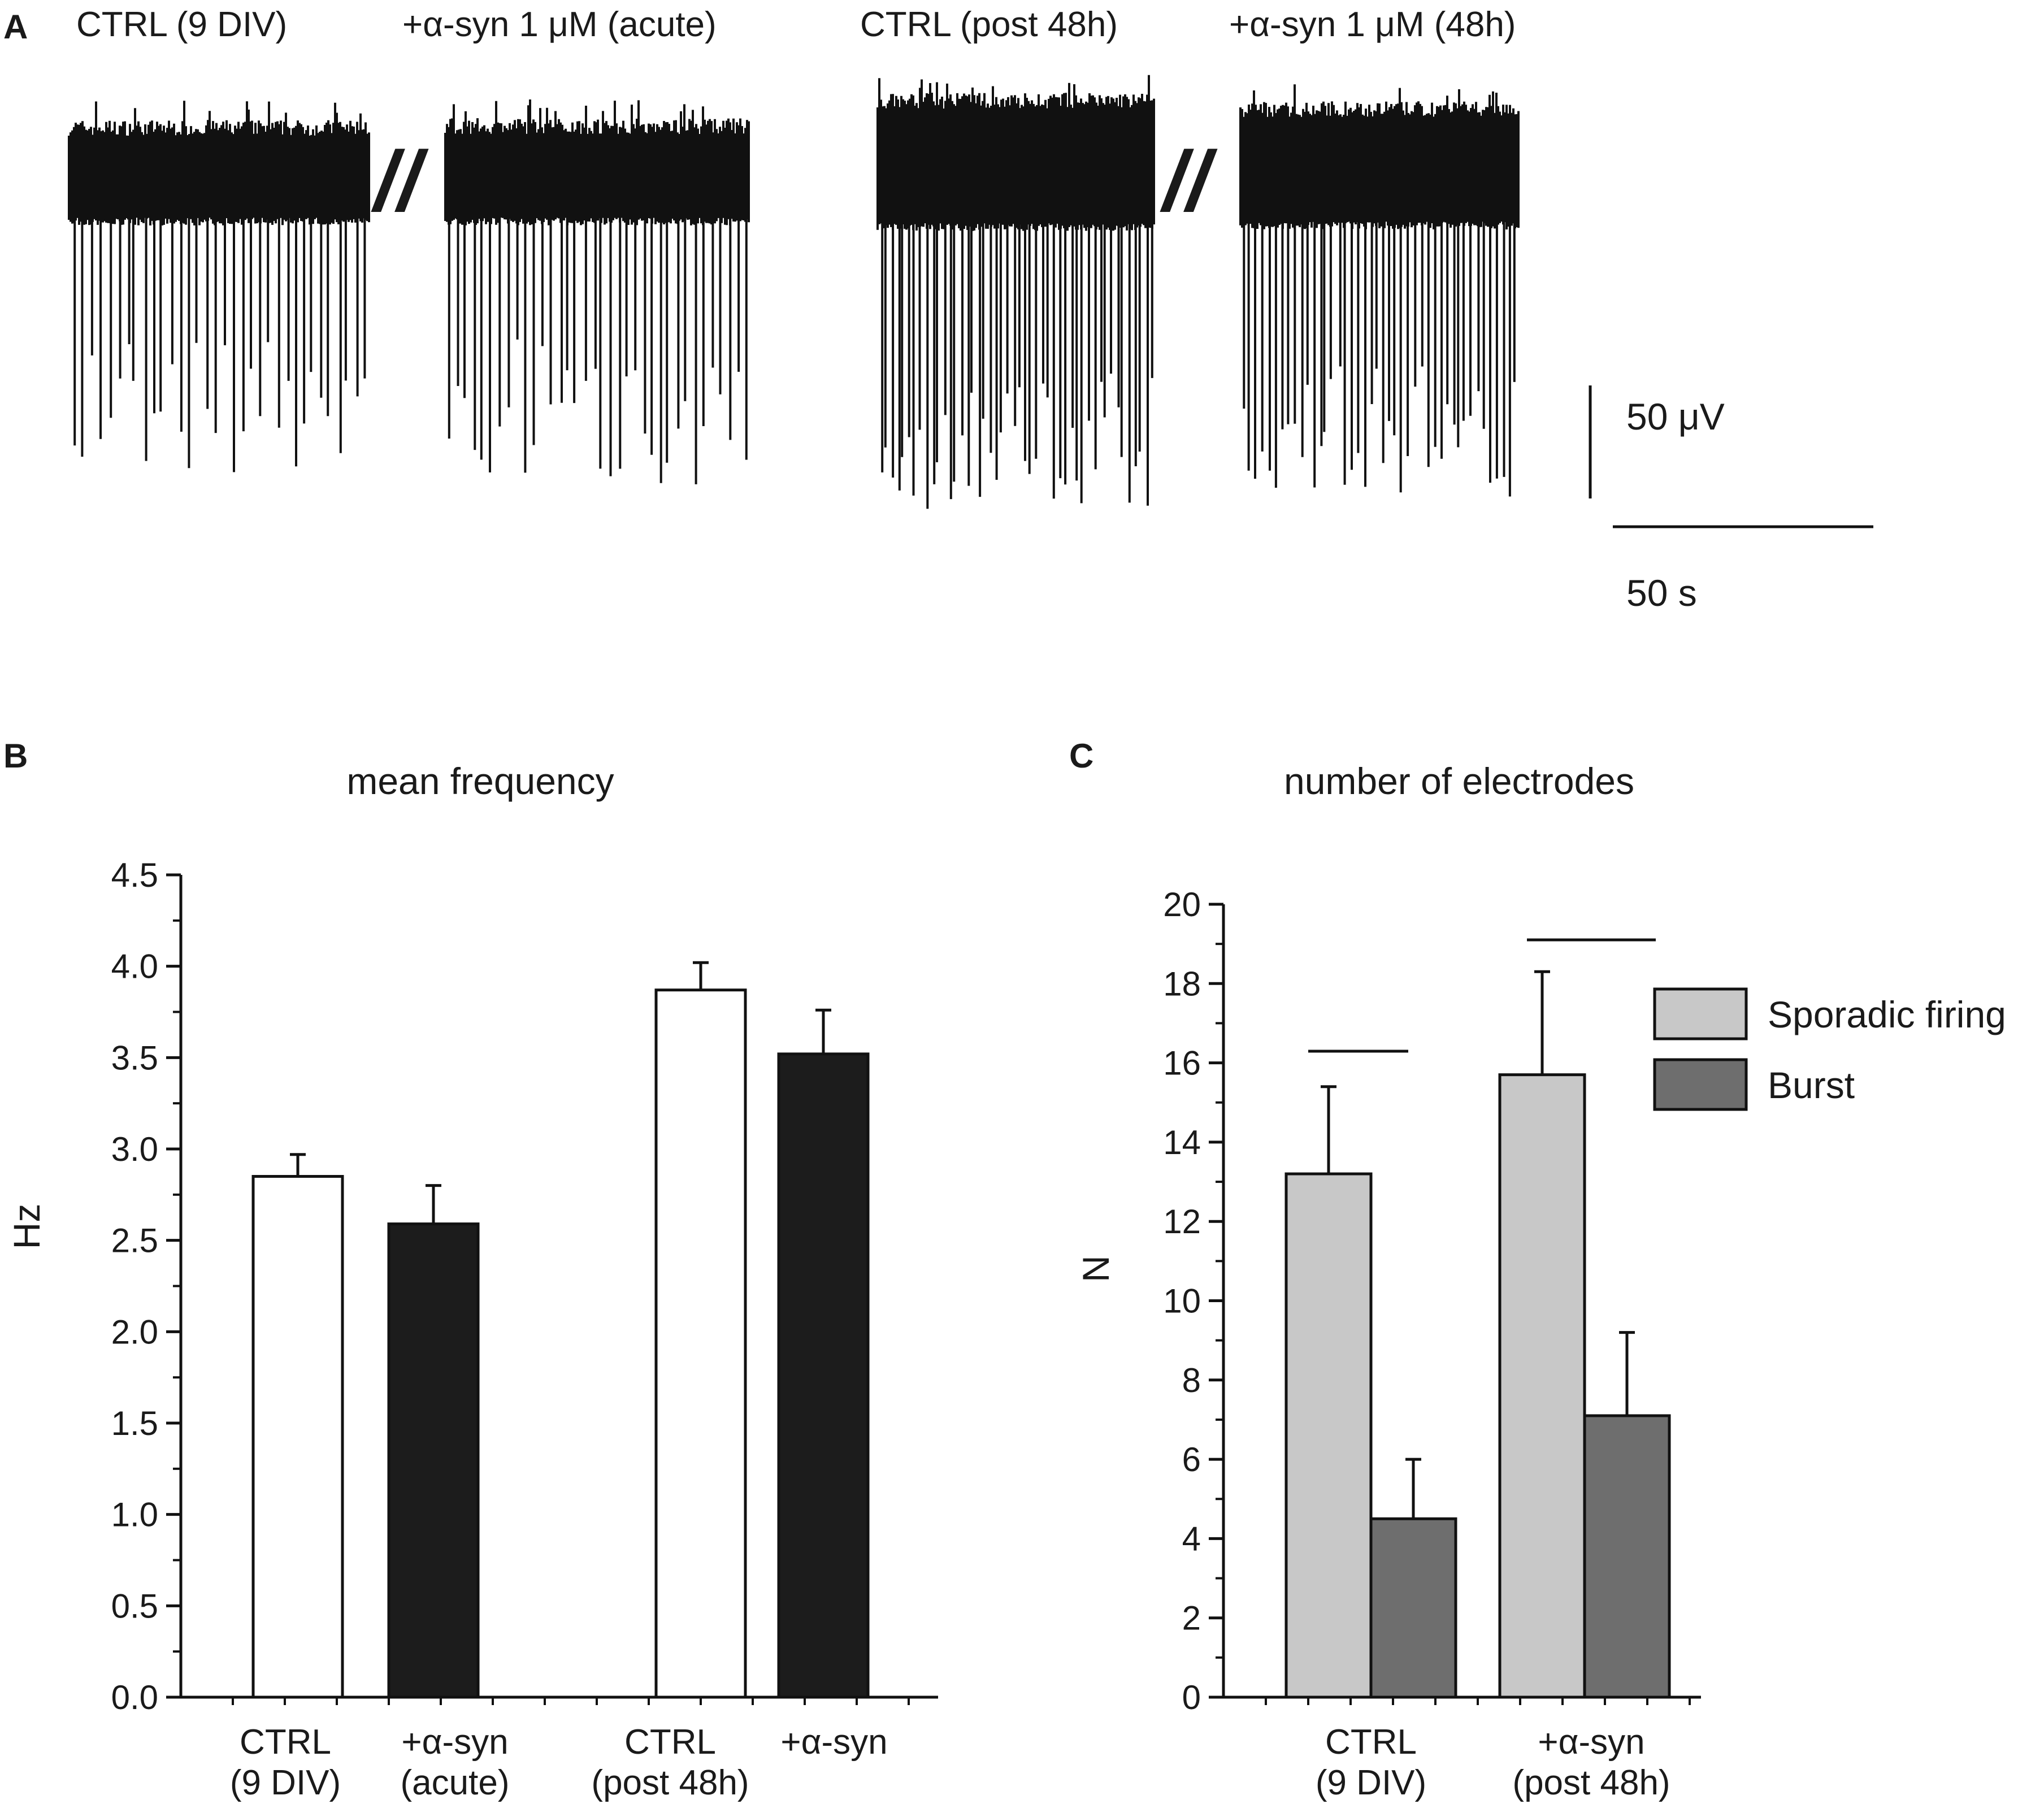 Image resolution: width=2044 pixels, height=1817 pixels. Describe the element at coordinates (1591, 1782) in the screenshot. I see `chart-c-x-tick-label: (post 48h)` at that location.